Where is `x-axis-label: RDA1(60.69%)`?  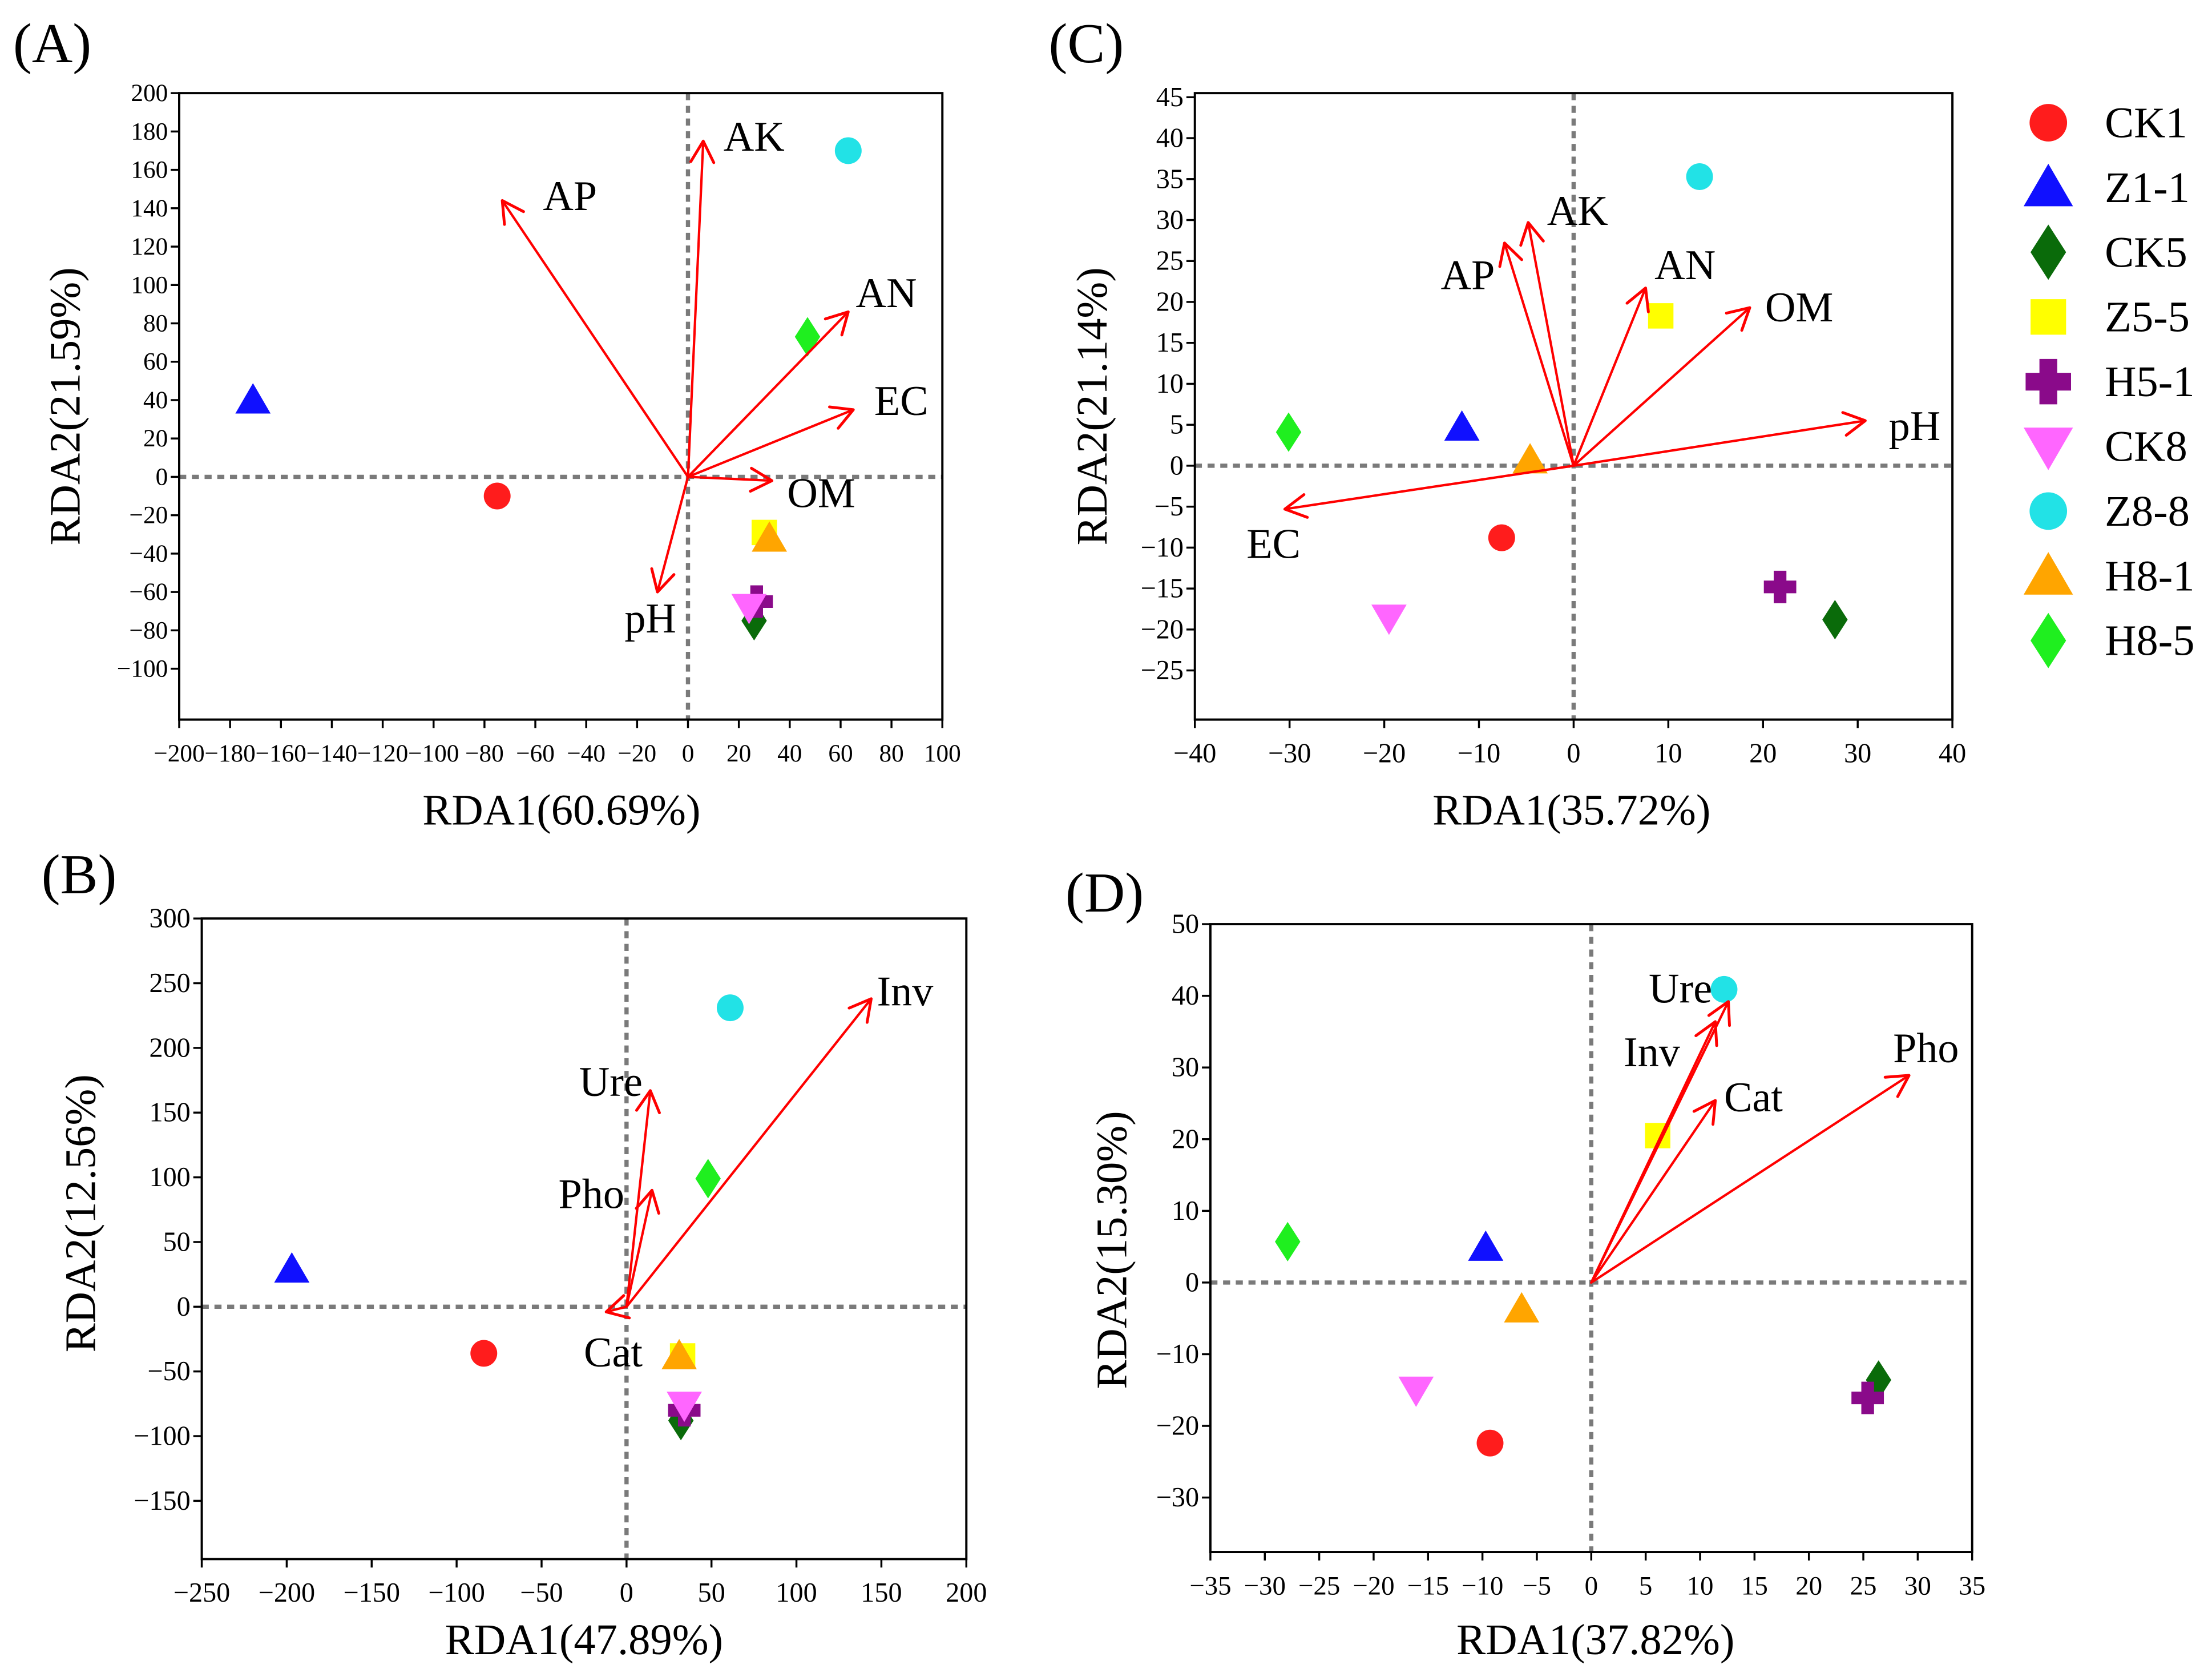
x-axis-label: RDA1(60.69%) is located at coordinates (561, 809).